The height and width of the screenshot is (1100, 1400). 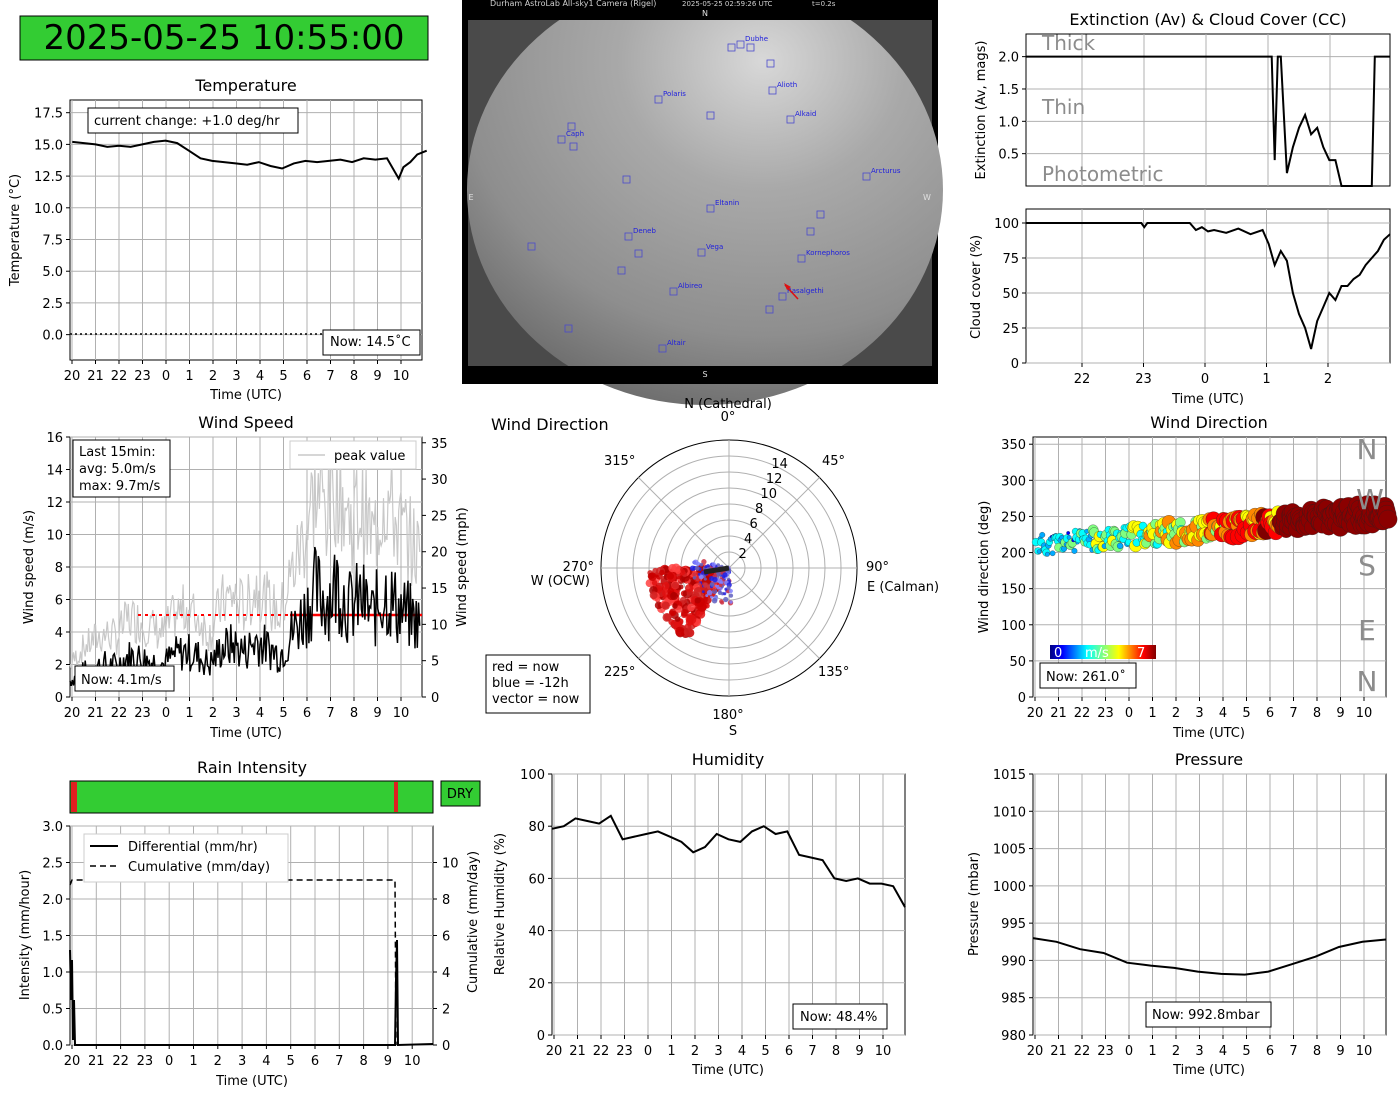 I want to click on radial-tick: 4, so click(x=748, y=539).